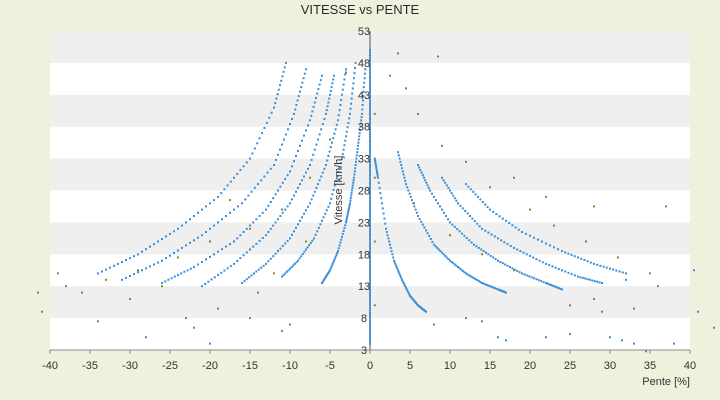  Describe the element at coordinates (450, 366) in the screenshot. I see `x-tick-label: 10` at that location.